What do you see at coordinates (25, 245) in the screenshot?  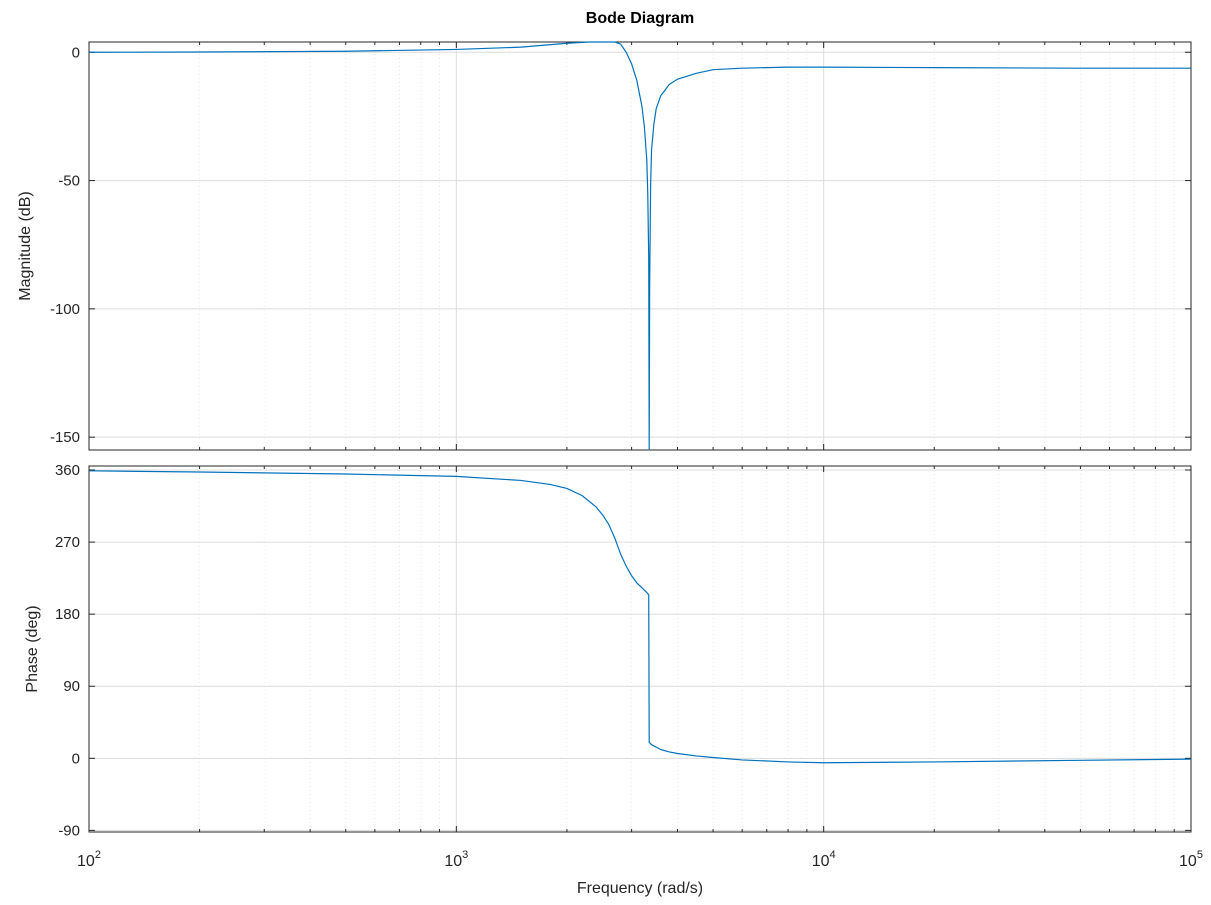 I see `magnitude-axis-title: Magnitude (dB)` at bounding box center [25, 245].